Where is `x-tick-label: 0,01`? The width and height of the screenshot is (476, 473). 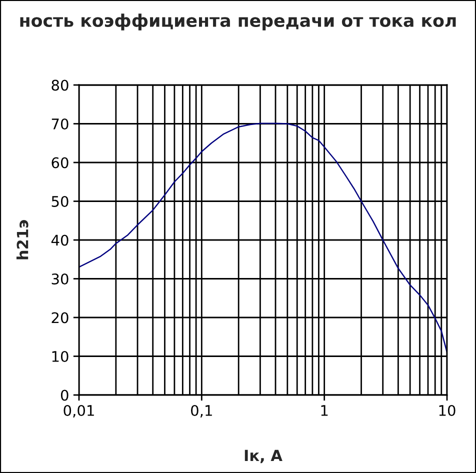
x-tick-label: 0,01 is located at coordinates (79, 411).